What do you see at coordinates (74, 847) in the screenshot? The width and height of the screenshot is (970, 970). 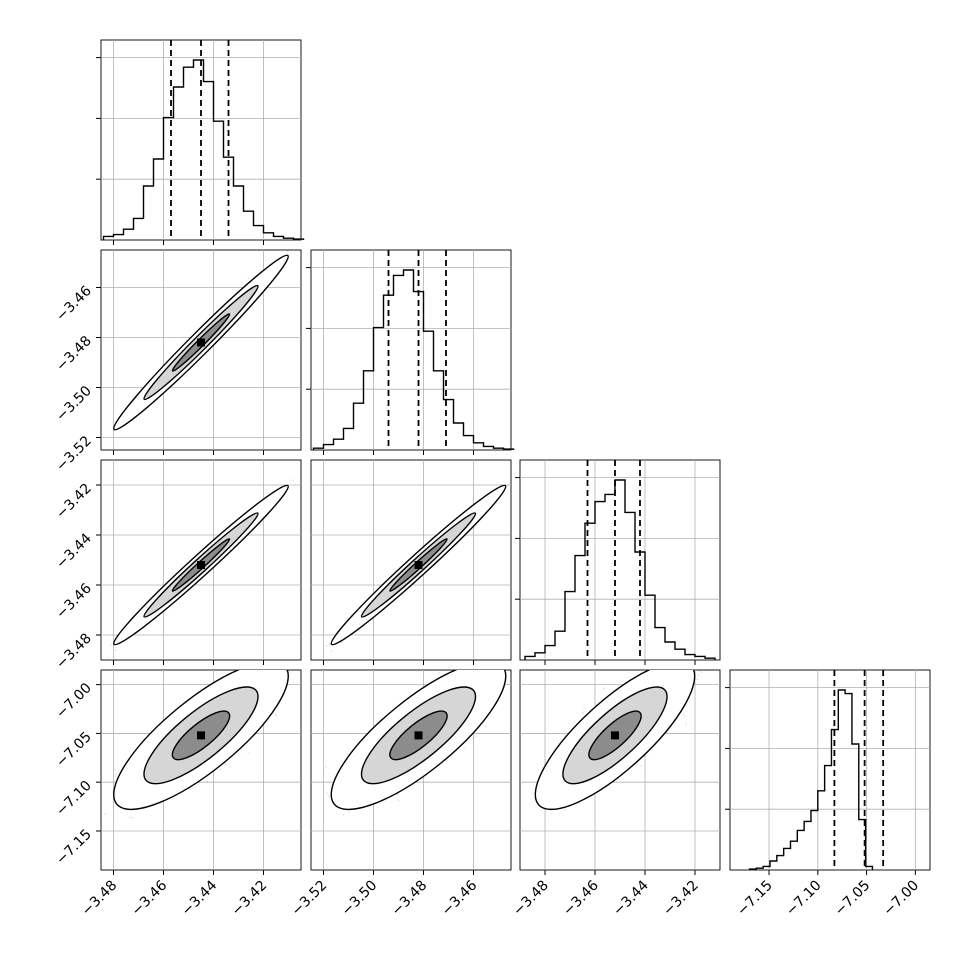 I see `y-tick-label: −7.15` at bounding box center [74, 847].